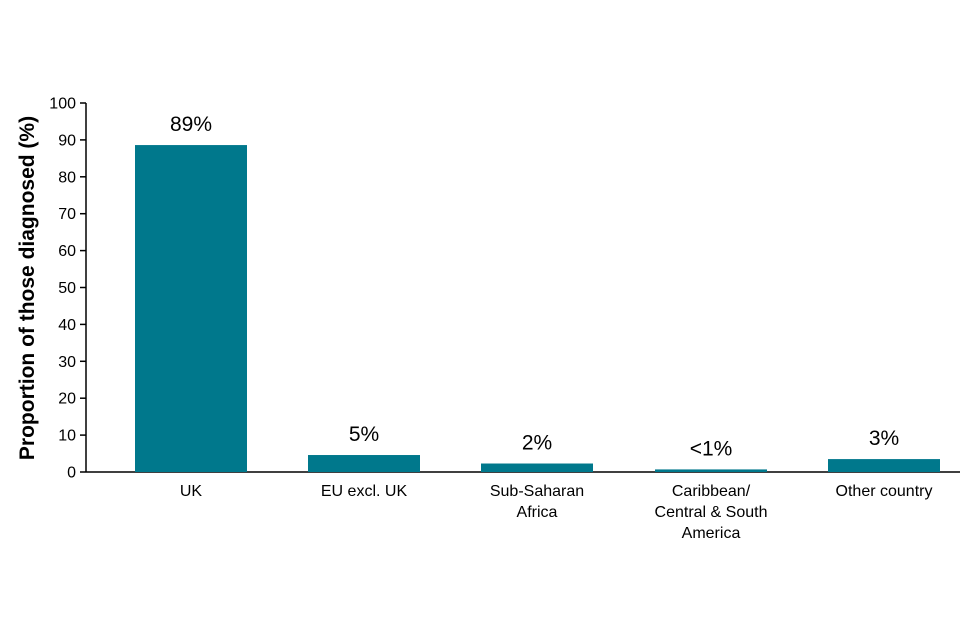 This screenshot has width=960, height=640. What do you see at coordinates (711, 448) in the screenshot?
I see `data-label: <1%` at bounding box center [711, 448].